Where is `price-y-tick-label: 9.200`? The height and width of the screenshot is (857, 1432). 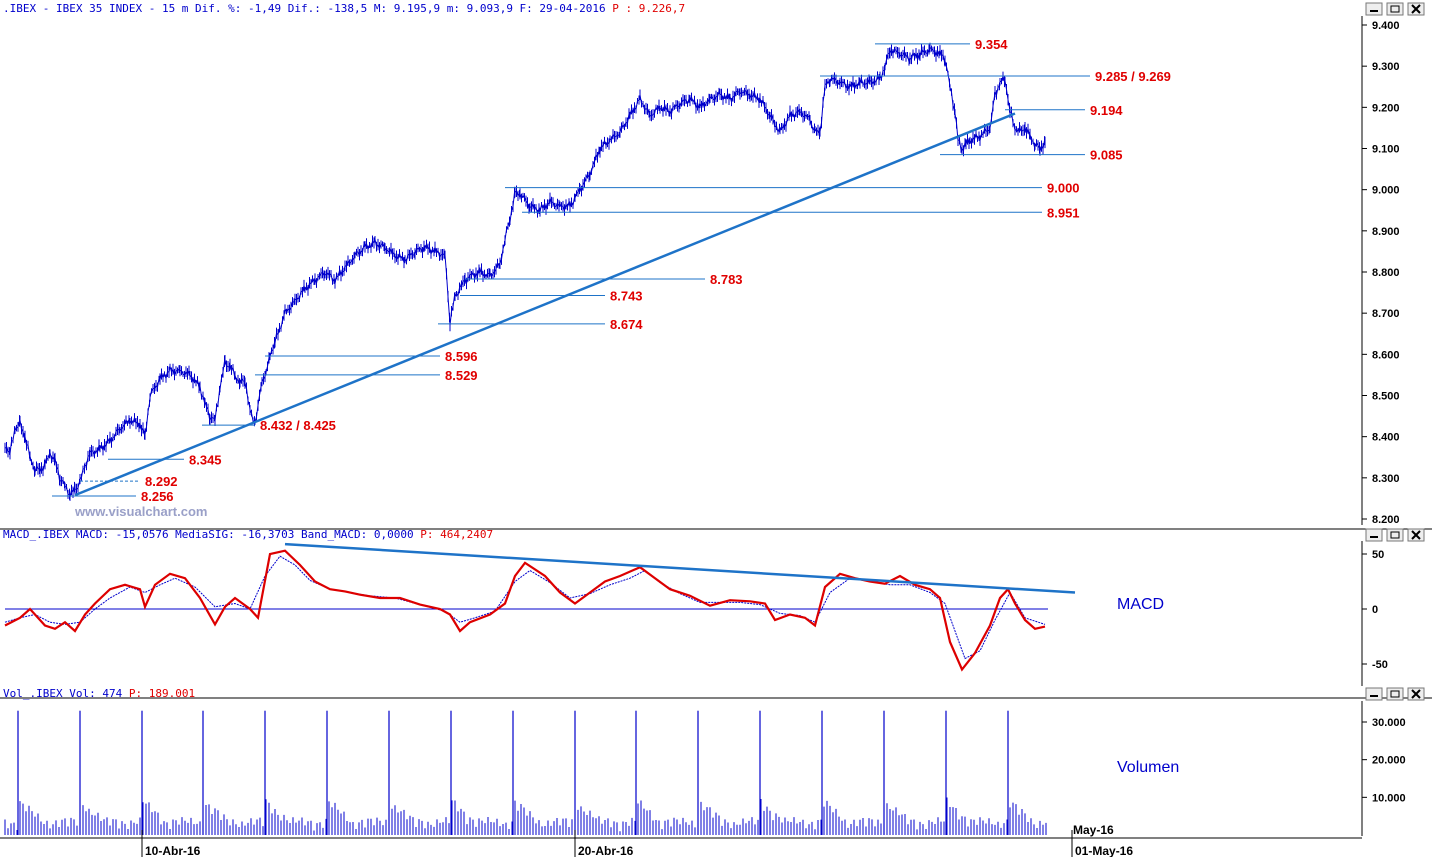
price-y-tick-label: 9.200 is located at coordinates (1386, 108).